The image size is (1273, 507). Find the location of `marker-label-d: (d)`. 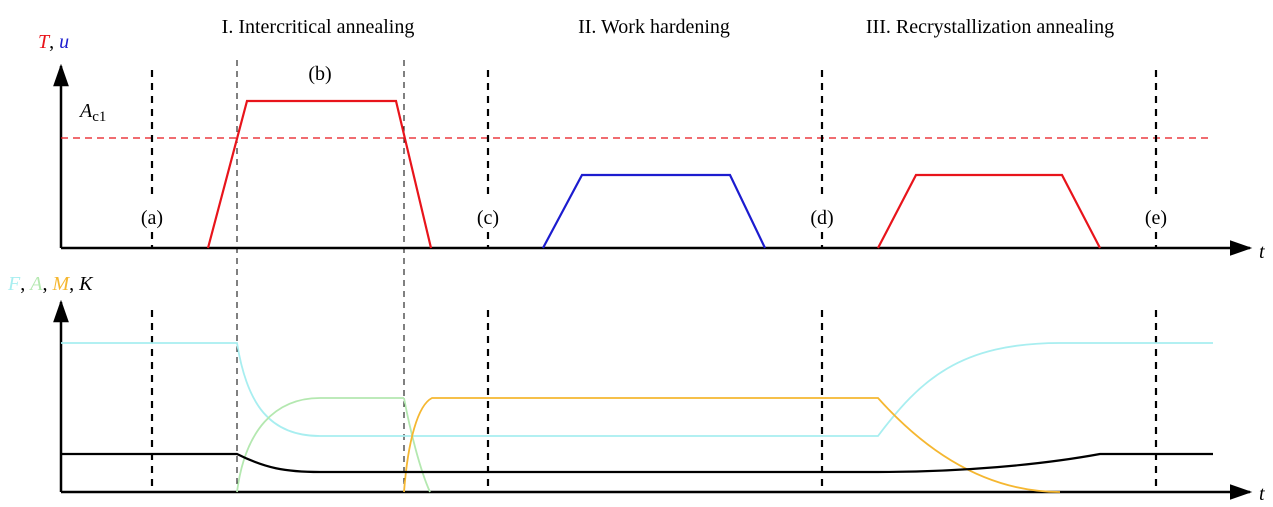

marker-label-d: (d) is located at coordinates (821, 218).